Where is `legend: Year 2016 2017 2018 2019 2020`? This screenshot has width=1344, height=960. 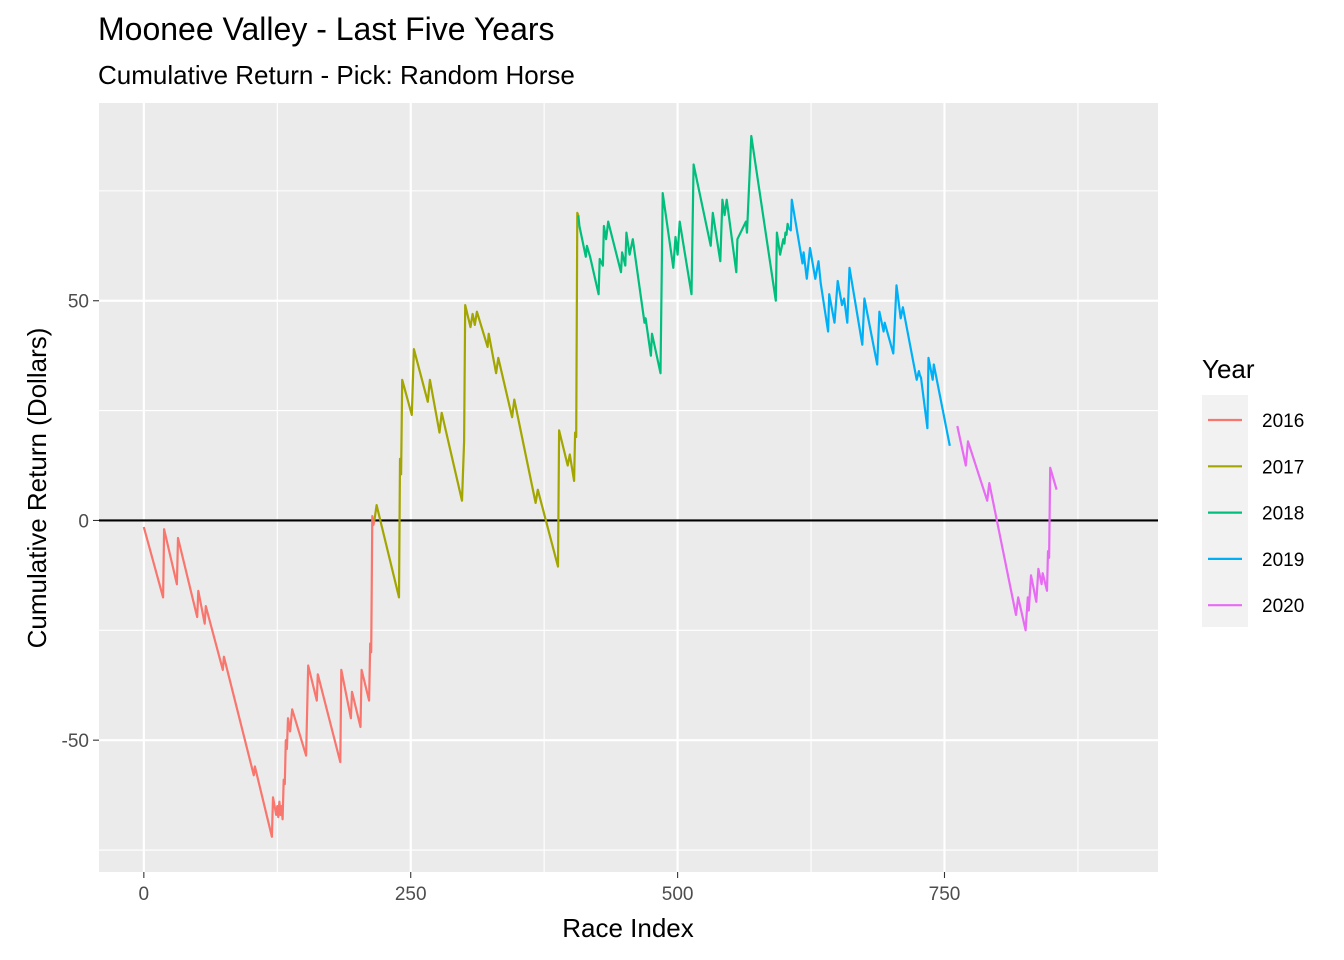 legend: Year 2016 2017 2018 2019 2020 is located at coordinates (1253, 490).